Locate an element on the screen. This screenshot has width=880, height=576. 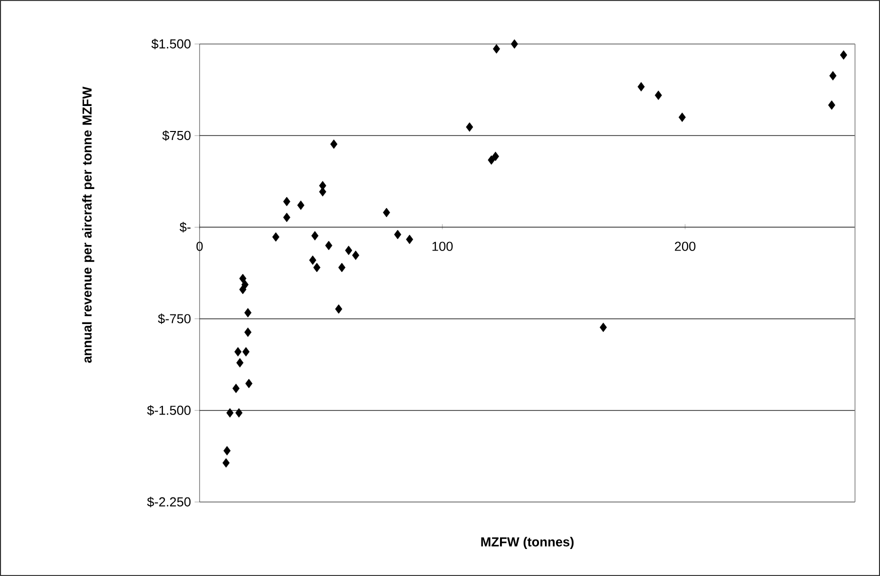
x-axis-title: MZFW (tonnes) is located at coordinates (527, 543).